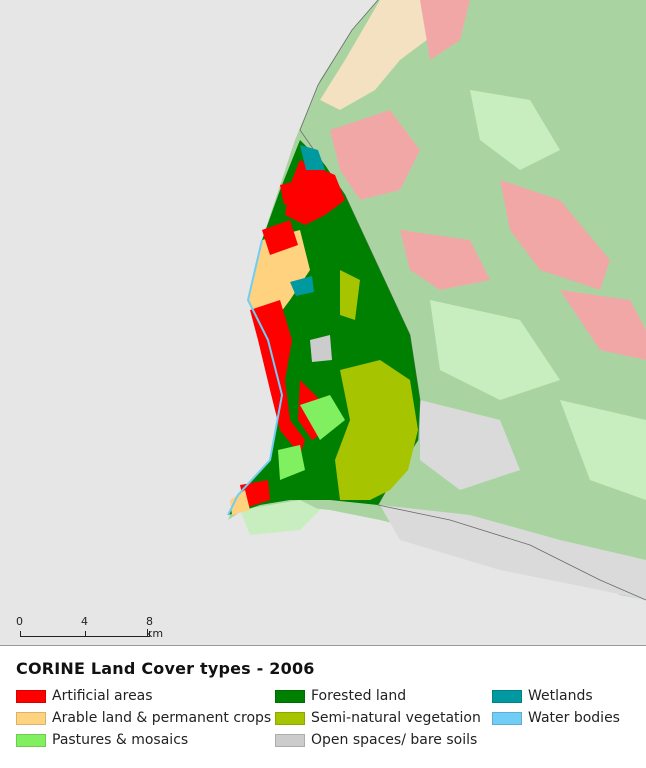 This screenshot has height=768, width=646. Describe the element at coordinates (290, 696) in the screenshot. I see `legend-swatch-forested` at that location.